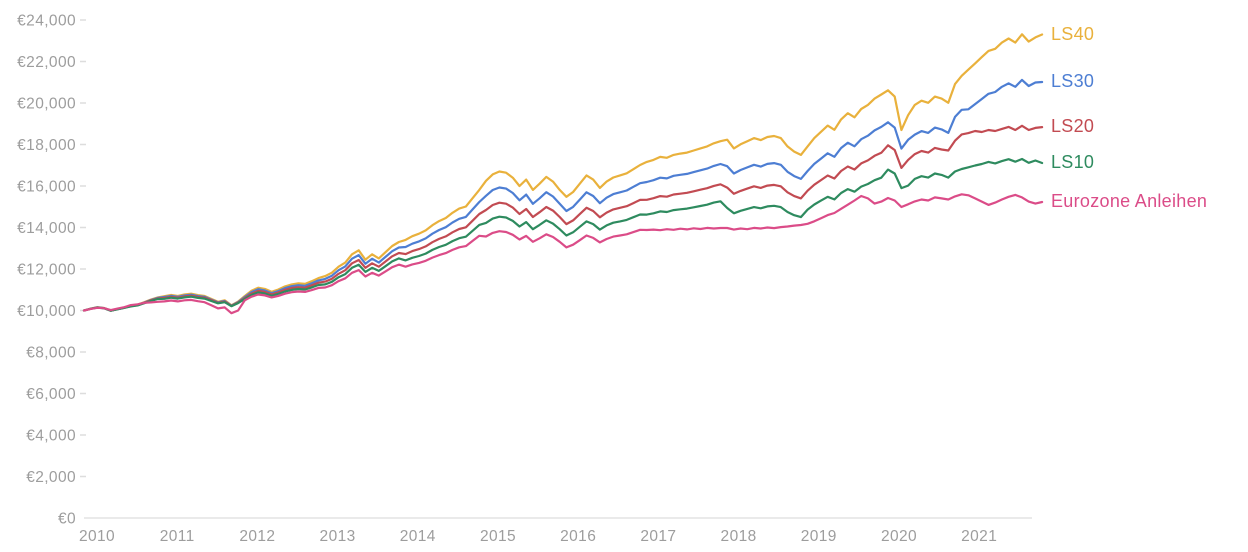 Image resolution: width=1248 pixels, height=552 pixels. Describe the element at coordinates (46, 187) in the screenshot. I see `y-axis-label: €16,000` at that location.